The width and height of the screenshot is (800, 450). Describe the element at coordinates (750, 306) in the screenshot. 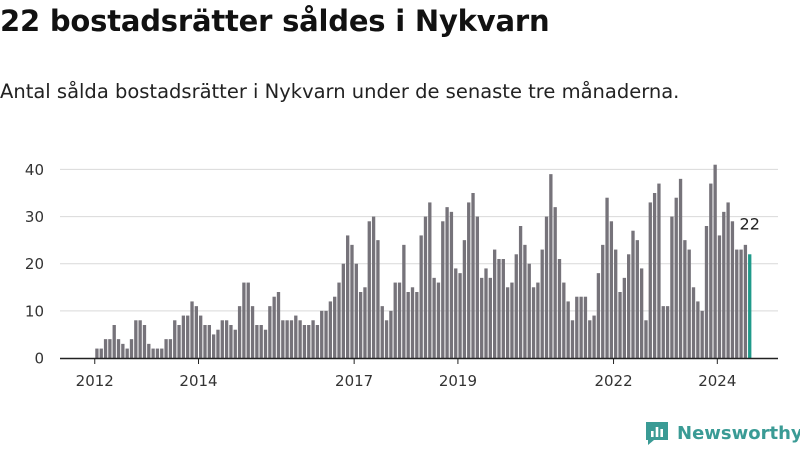

I see `bar-highlight` at that location.